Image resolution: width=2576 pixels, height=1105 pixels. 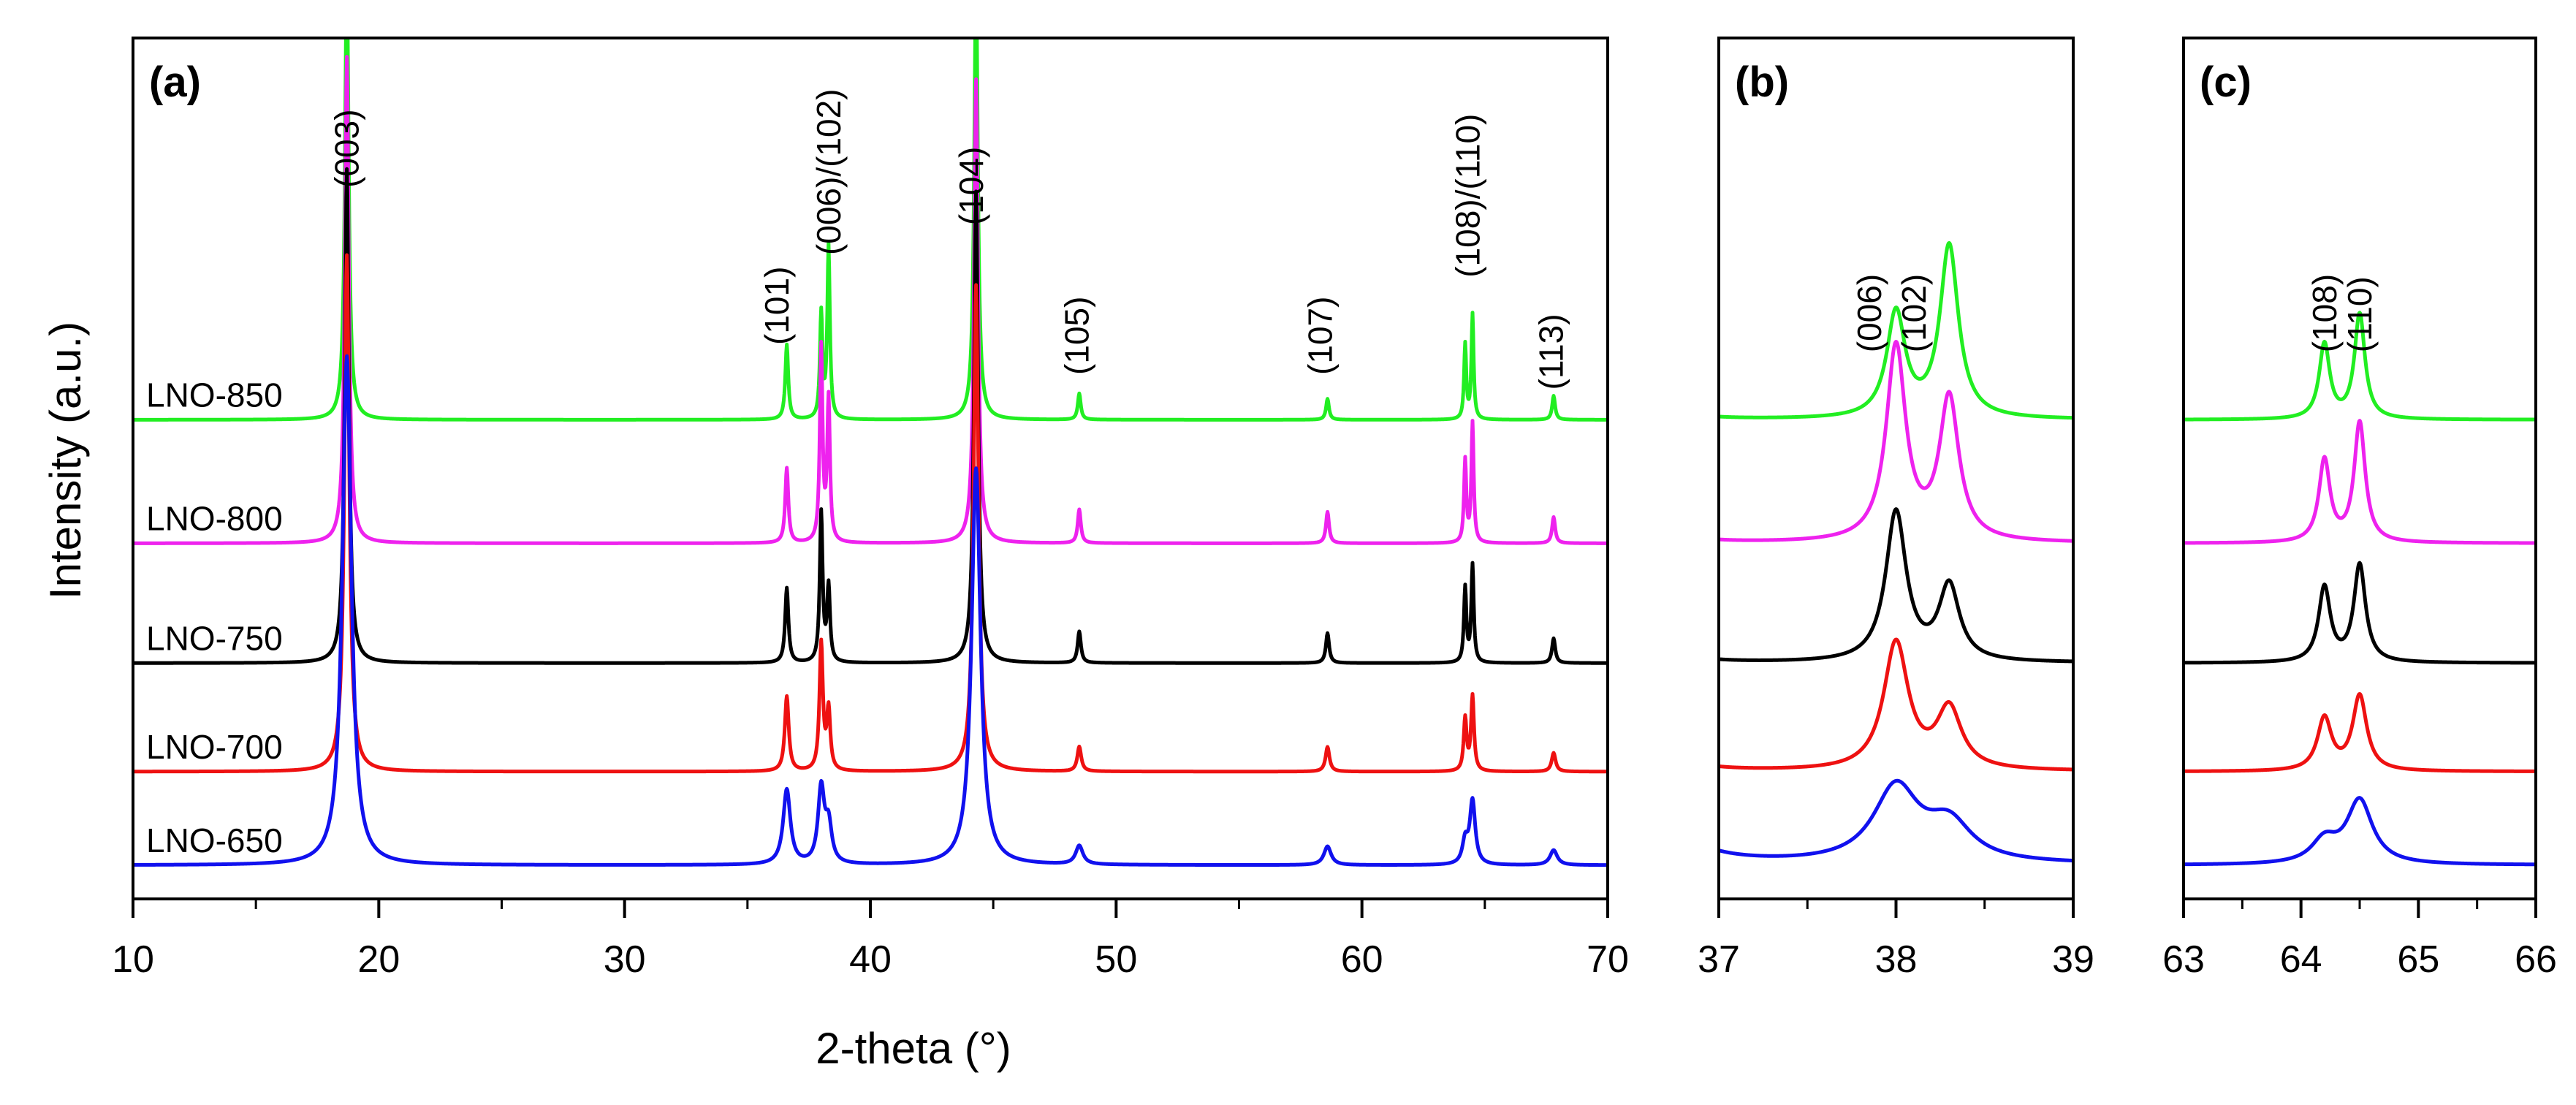 What do you see at coordinates (2360, 366) in the screenshot?
I see `trace-lno-850-panel-c` at bounding box center [2360, 366].